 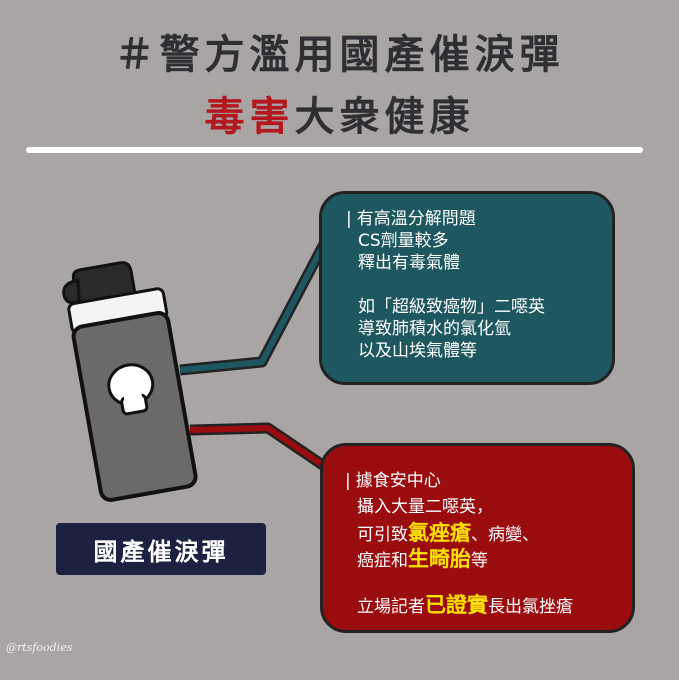 What do you see at coordinates (384, 117) in the screenshot?
I see `title-rest: 大衆健康` at bounding box center [384, 117].